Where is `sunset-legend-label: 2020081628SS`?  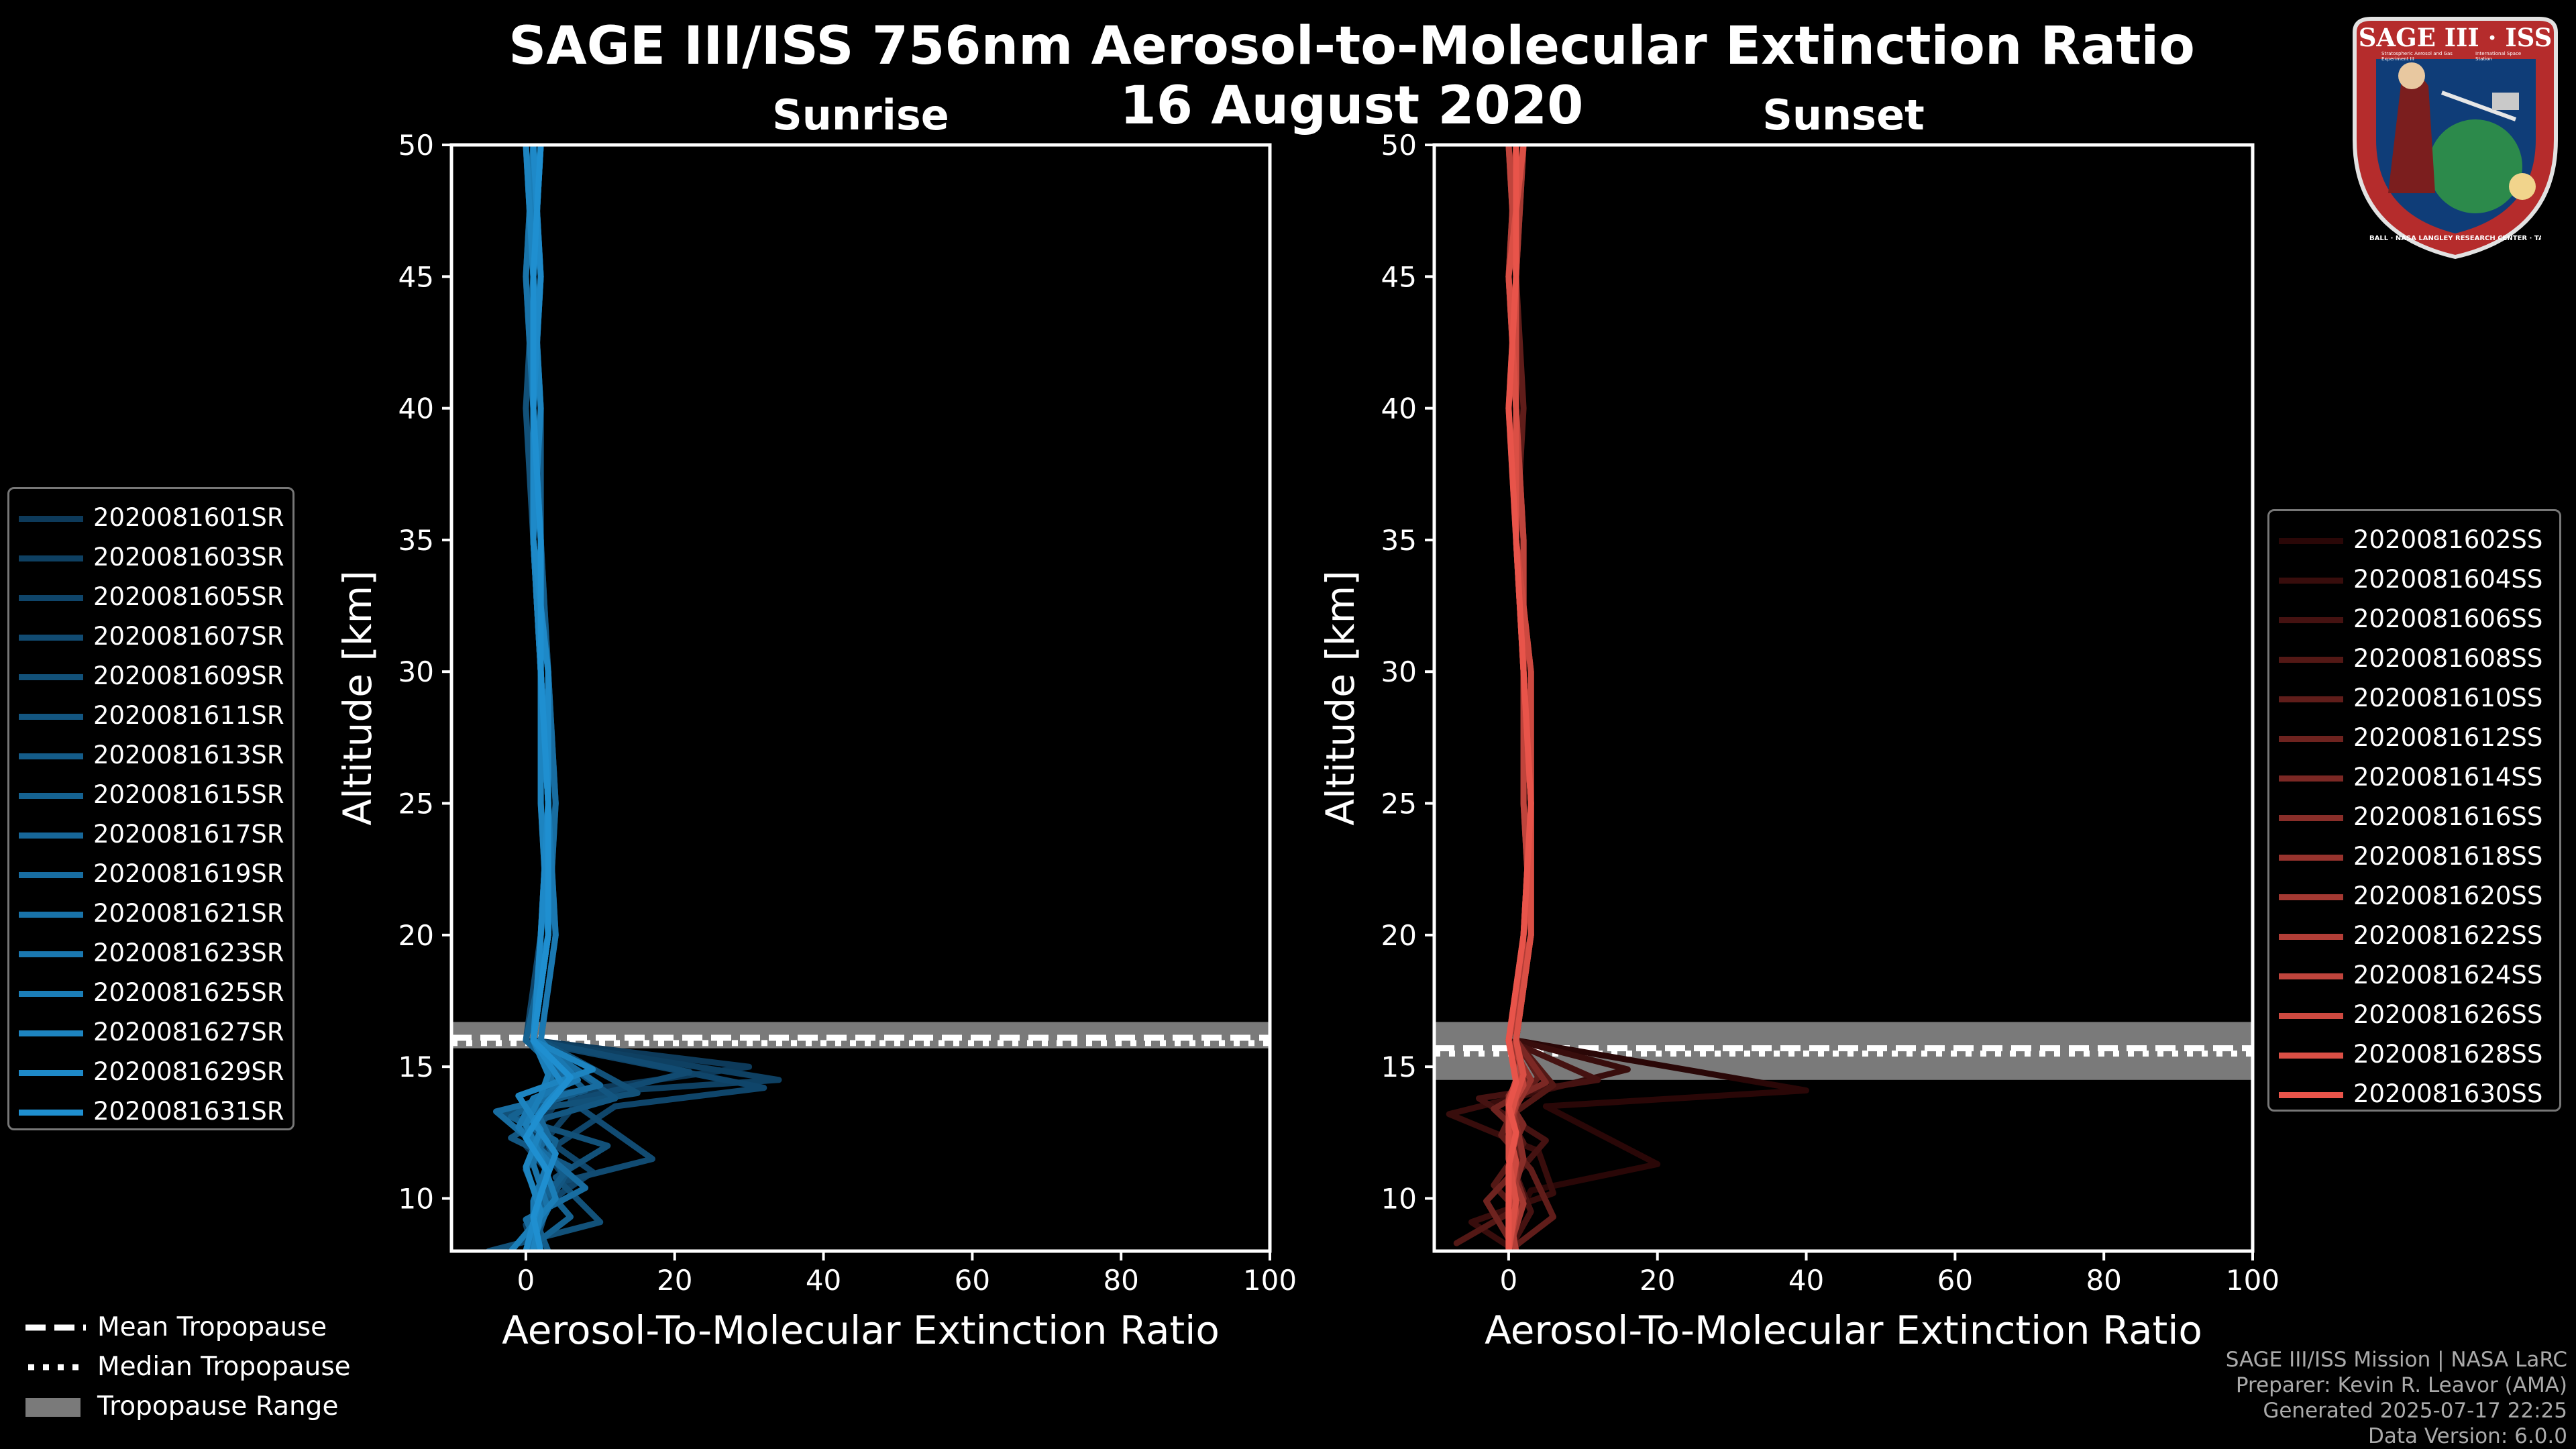 sunset-legend-label: 2020081628SS is located at coordinates (2448, 1054).